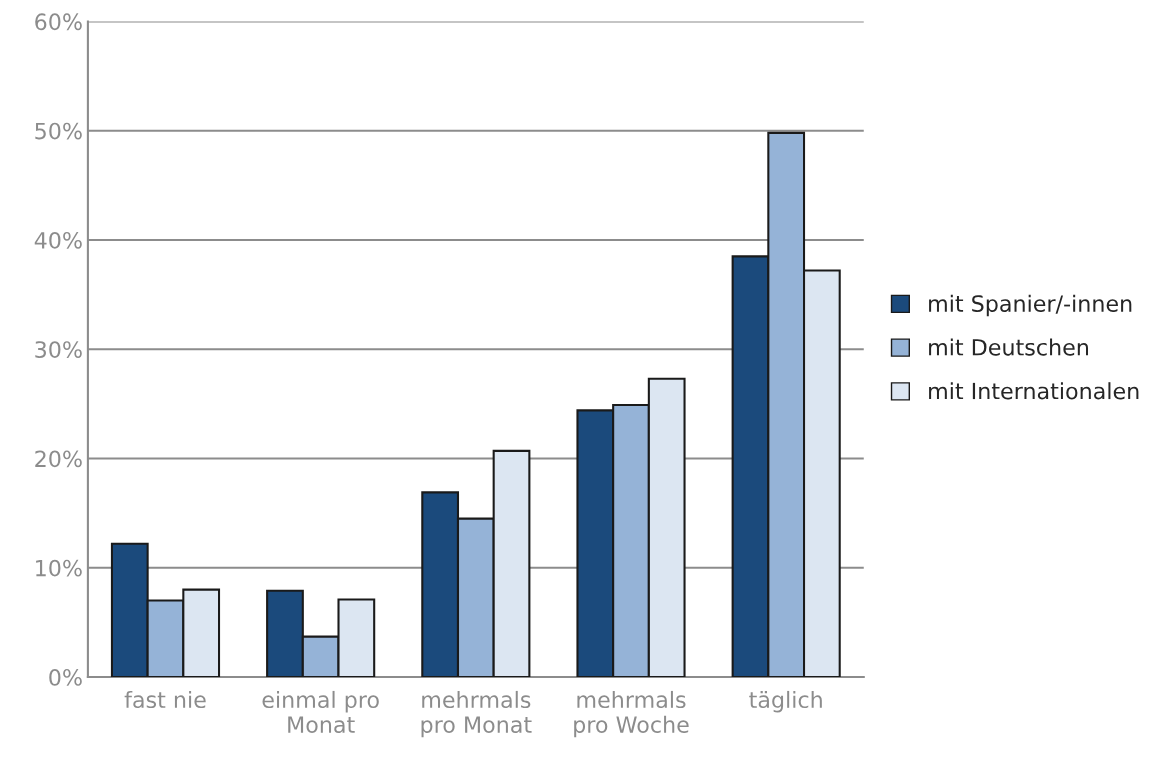 The image size is (1172, 765). I want to click on y-tick-label: 30%, so click(58, 349).